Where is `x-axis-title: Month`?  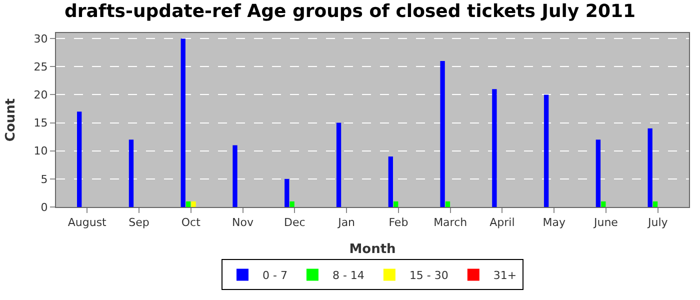 x-axis-title: Month is located at coordinates (372, 249).